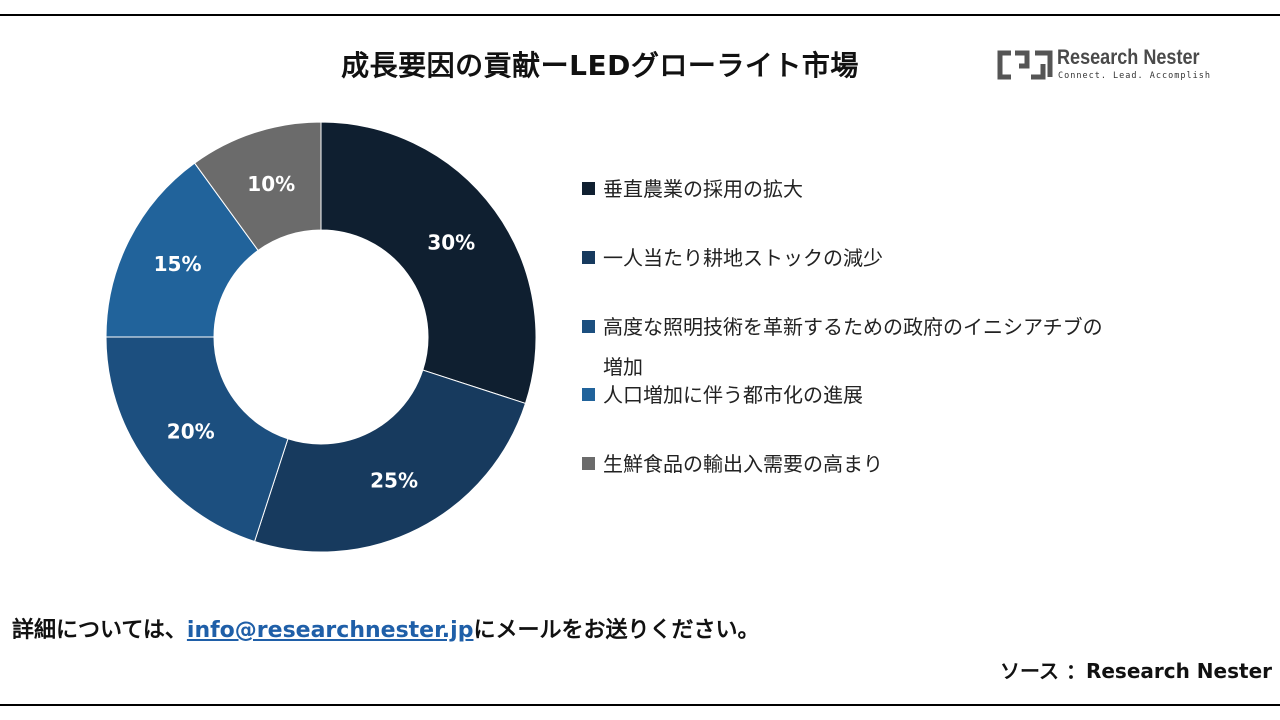  Describe the element at coordinates (640, 15) in the screenshot. I see `top-rule` at that location.